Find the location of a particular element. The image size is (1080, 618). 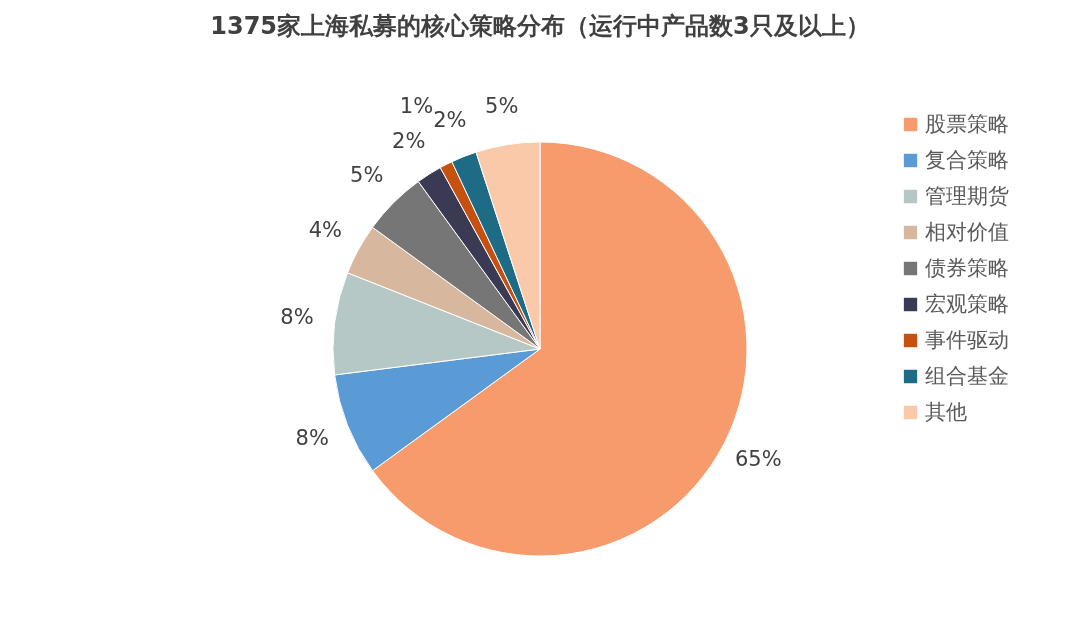

chart-title: 1375家上海私募的核心策略分布（运行中产品数3只及以上） is located at coordinates (540, 26).